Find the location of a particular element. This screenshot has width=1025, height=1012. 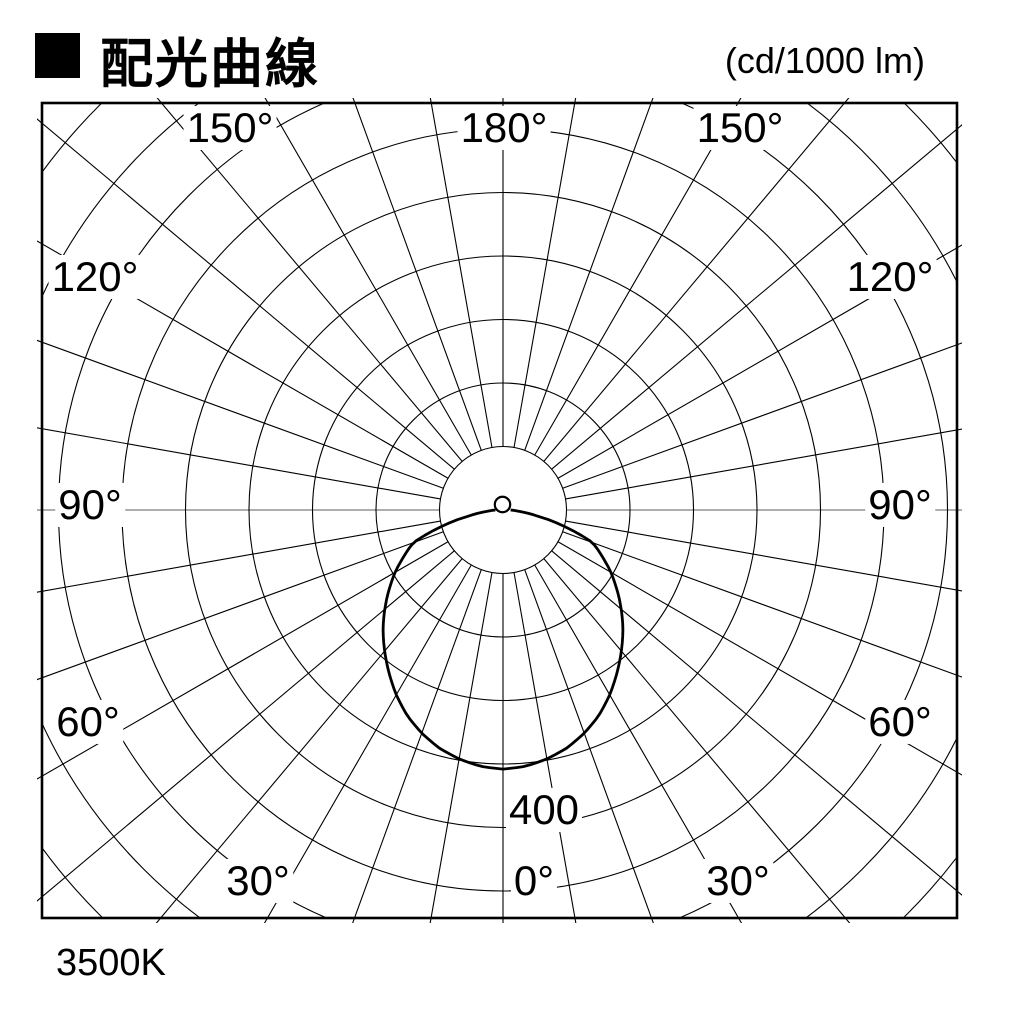

ring-value-label: 400 is located at coordinates (544, 810).